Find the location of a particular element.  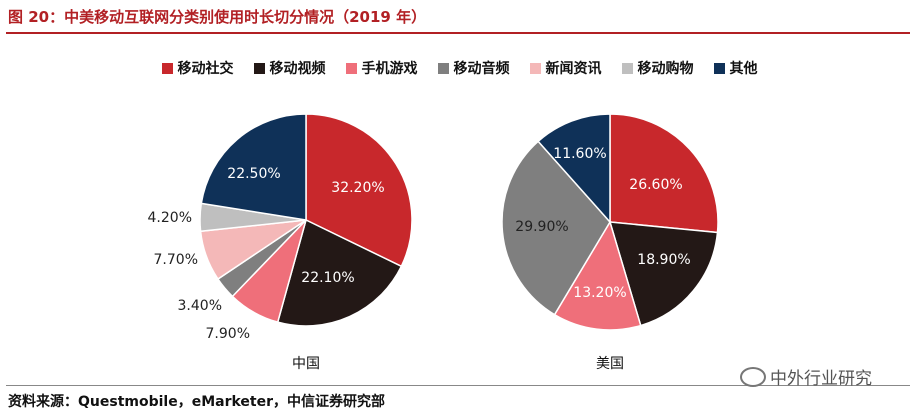

watermark: 中外行业研究 is located at coordinates (806, 376).